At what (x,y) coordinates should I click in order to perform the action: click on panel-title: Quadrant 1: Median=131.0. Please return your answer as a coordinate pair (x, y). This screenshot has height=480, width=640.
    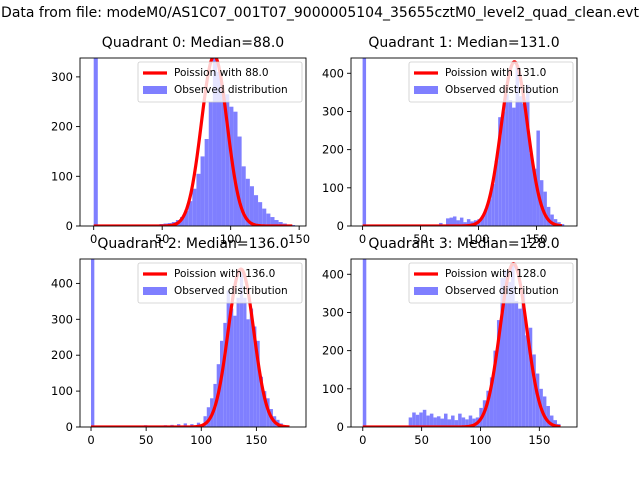
    Looking at the image, I should click on (463, 43).